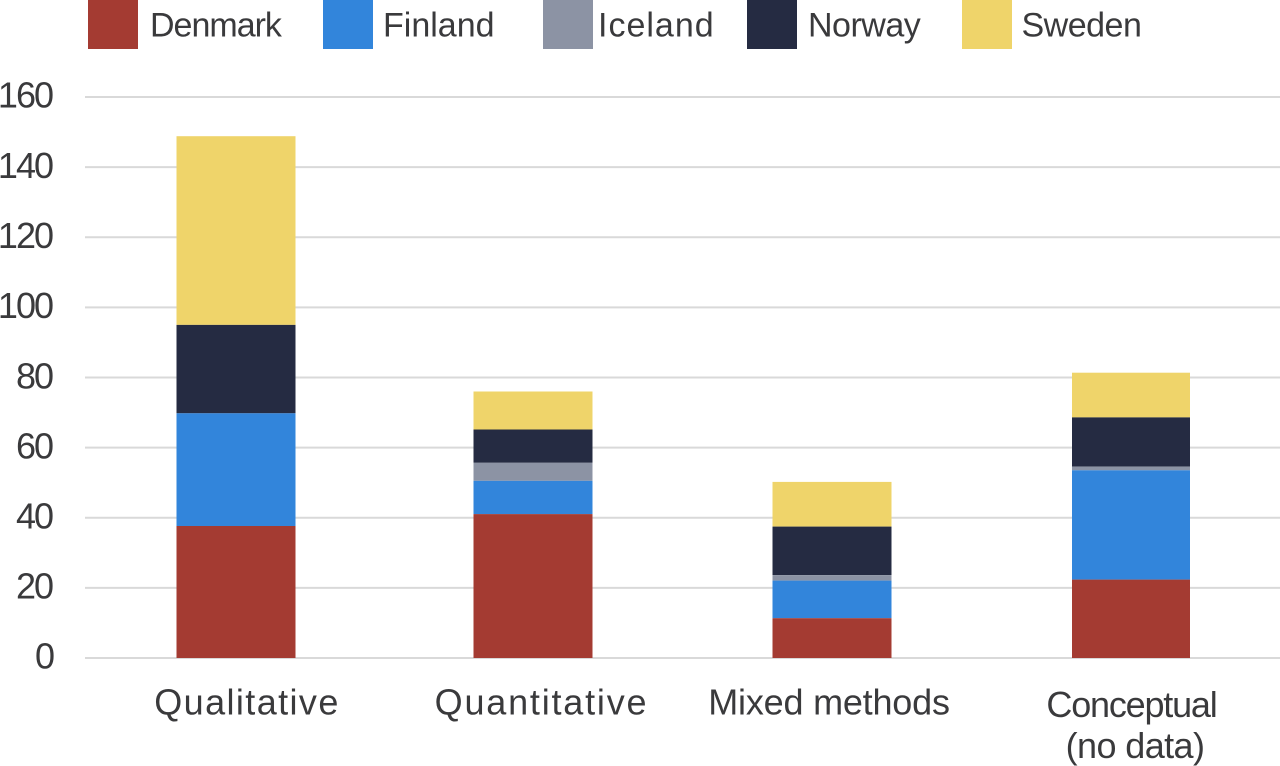 The height and width of the screenshot is (766, 1280). Describe the element at coordinates (1135, 745) in the screenshot. I see `svg-text: (no data)` at that location.